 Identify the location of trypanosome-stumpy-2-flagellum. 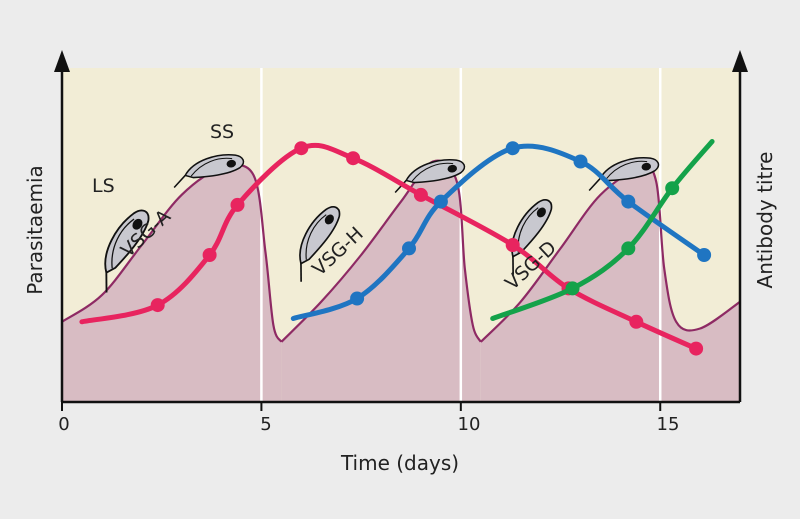
(432, 172).